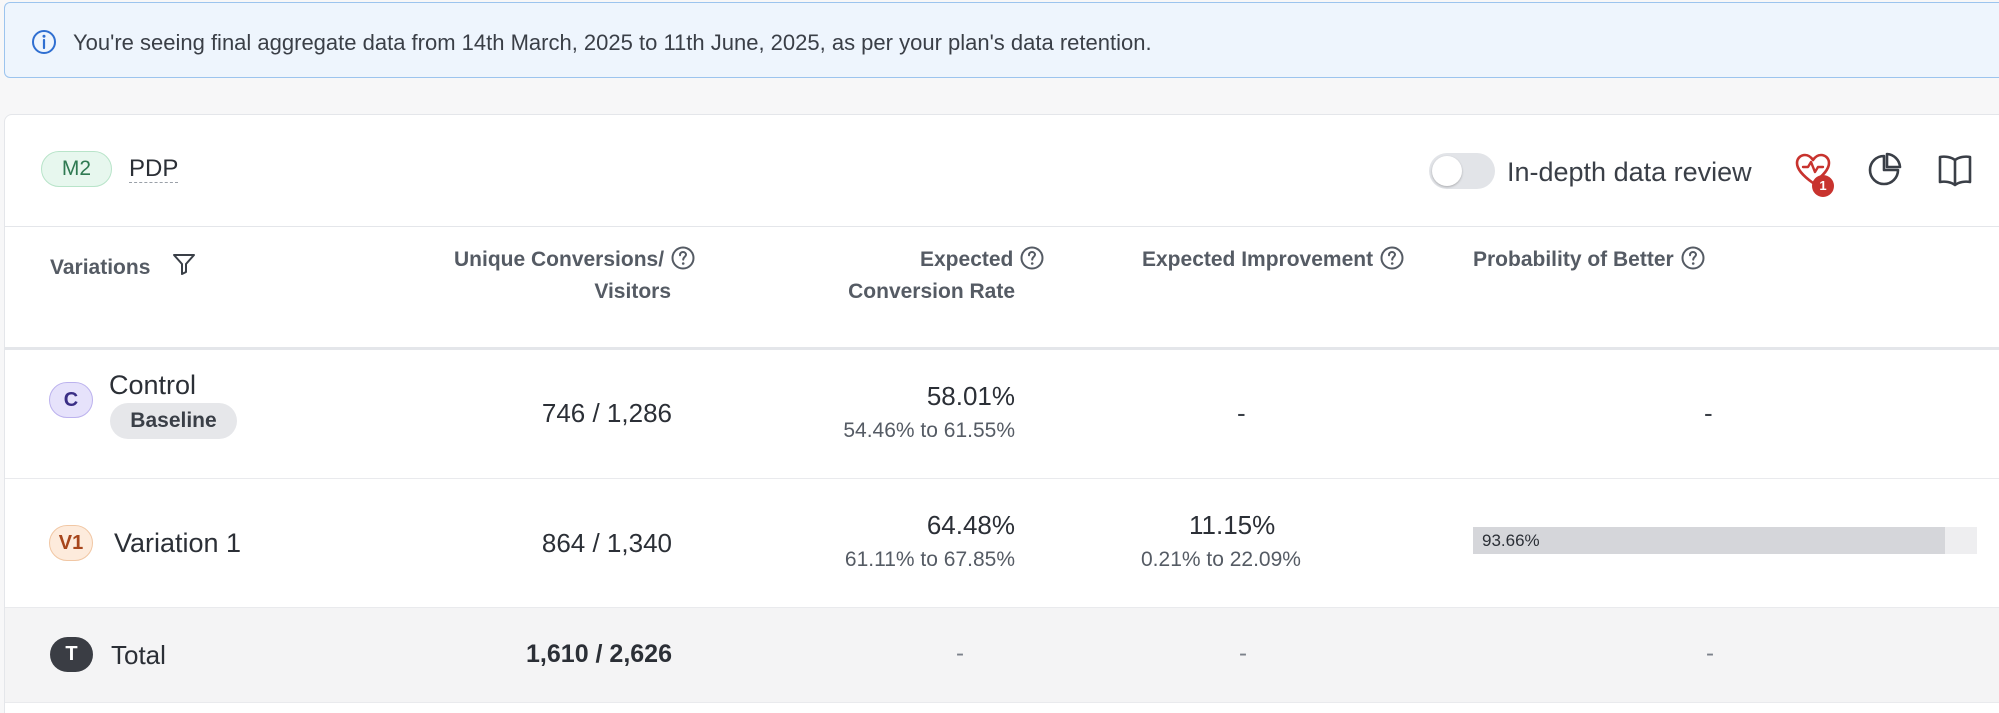  I want to click on header-probability: Probability of Better, so click(1589, 260).